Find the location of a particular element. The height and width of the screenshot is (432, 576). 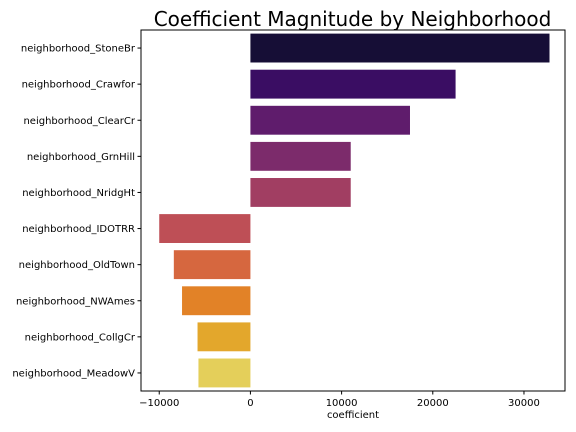

bar-neighborhood_CollgCr is located at coordinates (224, 337).